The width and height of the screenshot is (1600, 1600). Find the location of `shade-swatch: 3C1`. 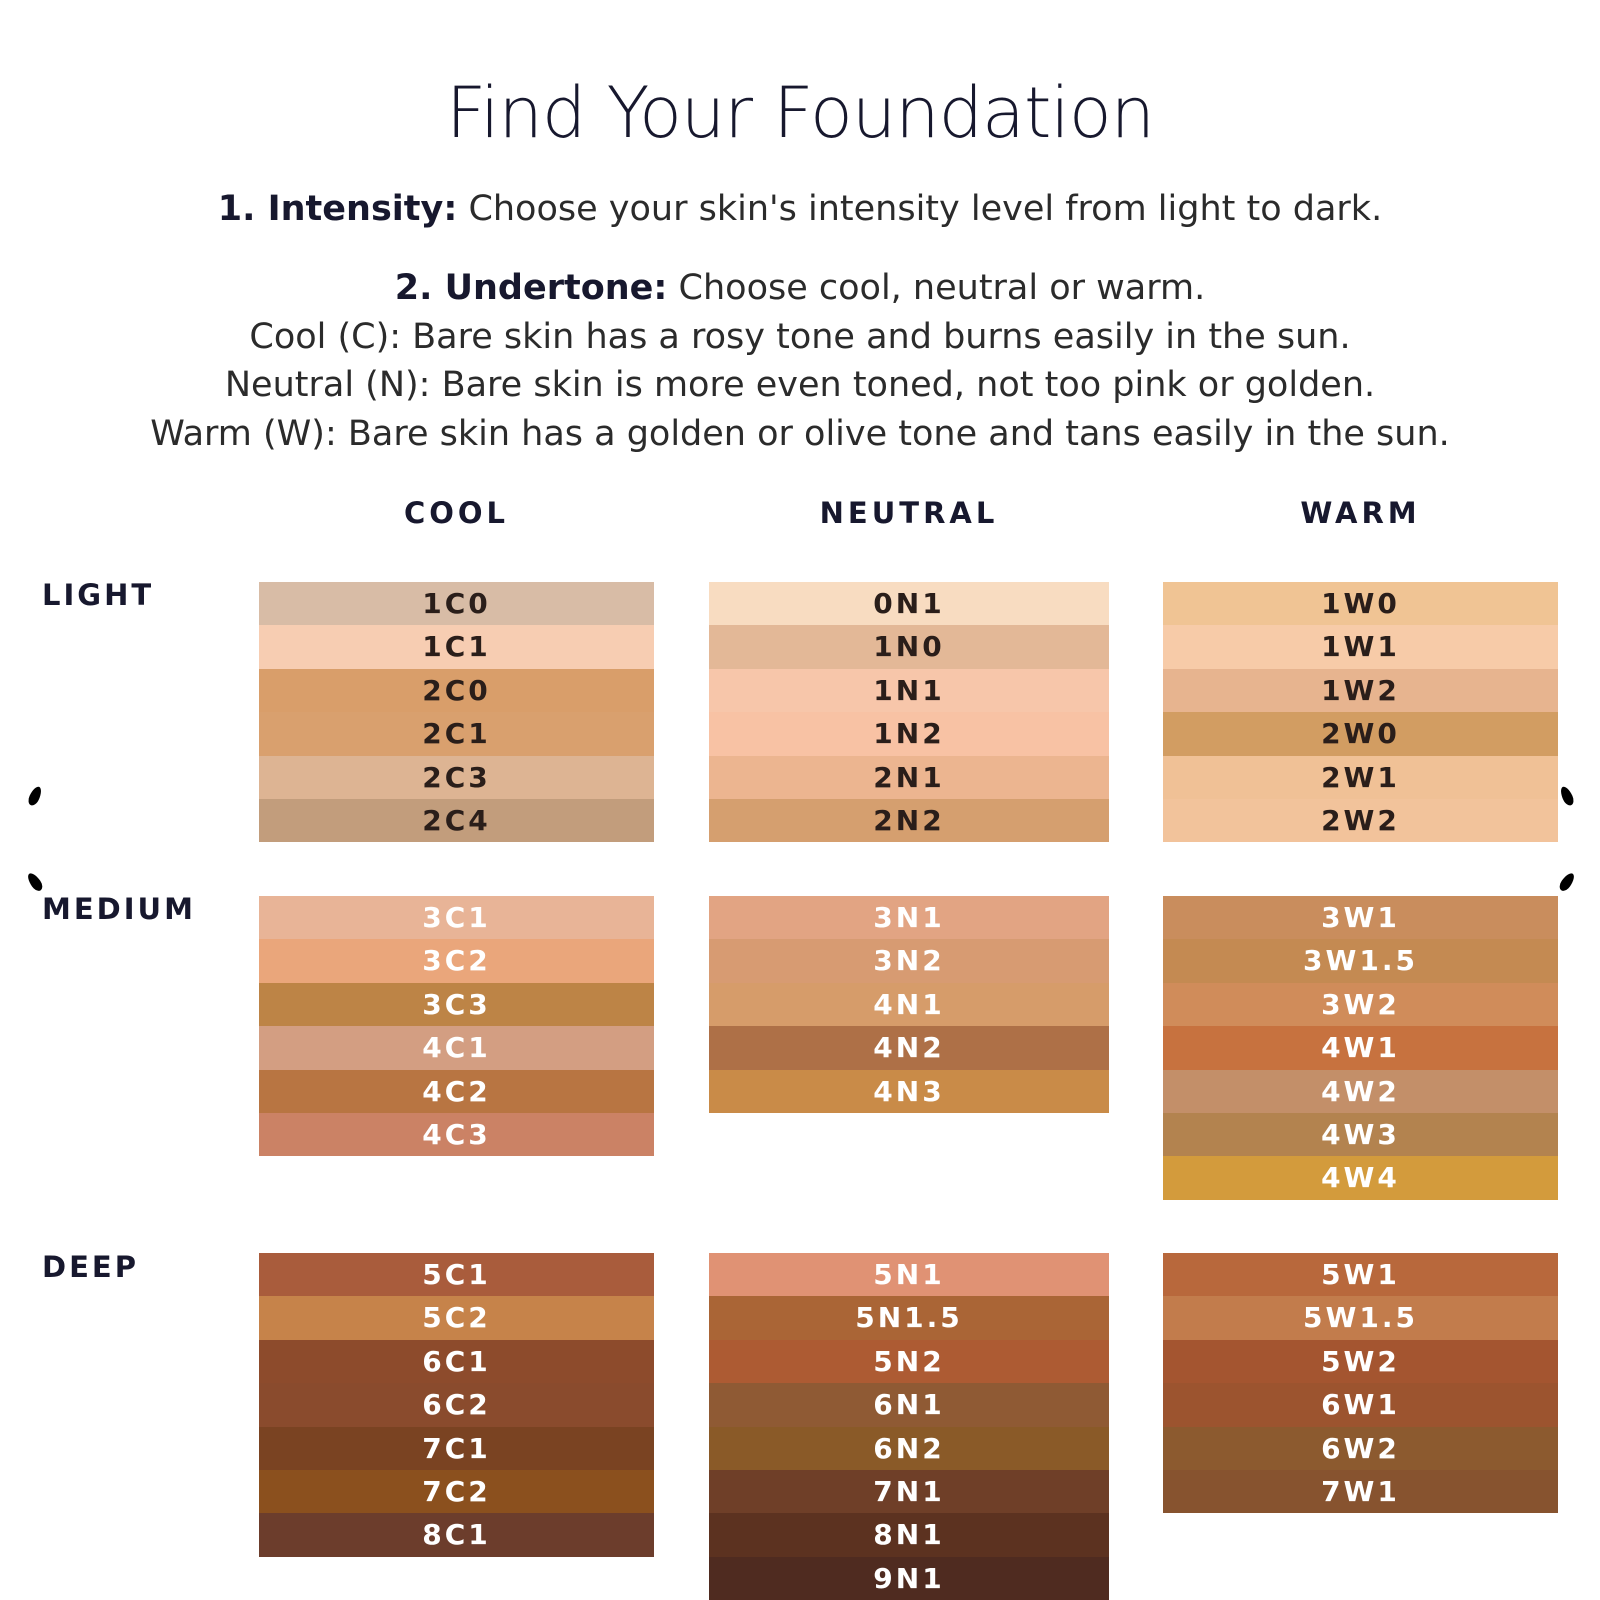

shade-swatch: 3C1 is located at coordinates (456, 918).